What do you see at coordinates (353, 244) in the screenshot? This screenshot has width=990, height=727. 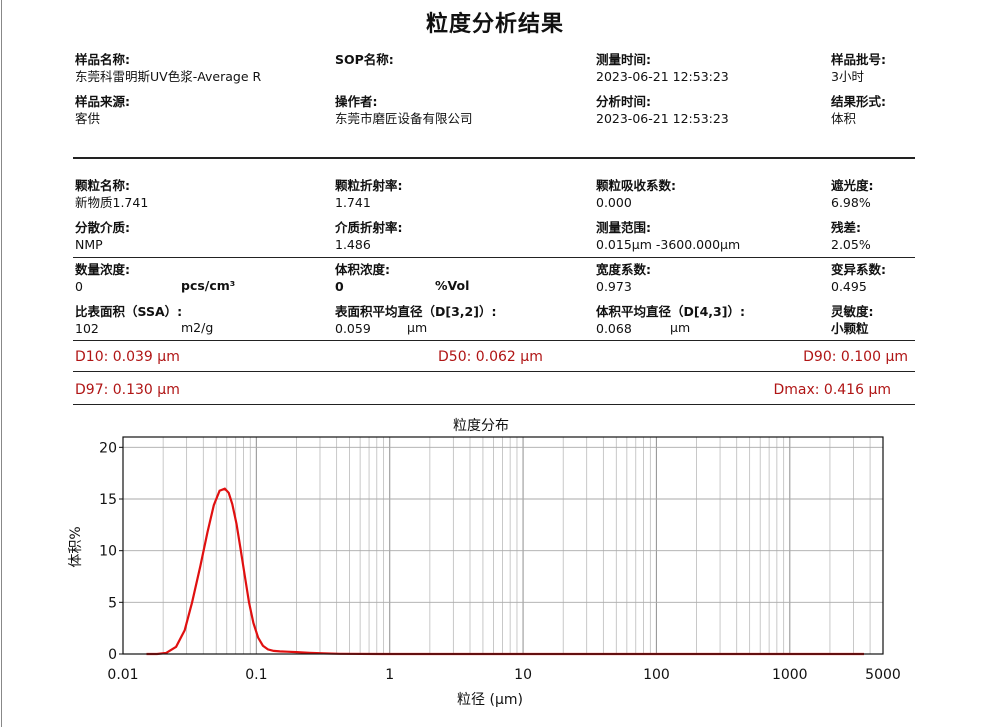 I see `medium-ri-value: 1.486` at bounding box center [353, 244].